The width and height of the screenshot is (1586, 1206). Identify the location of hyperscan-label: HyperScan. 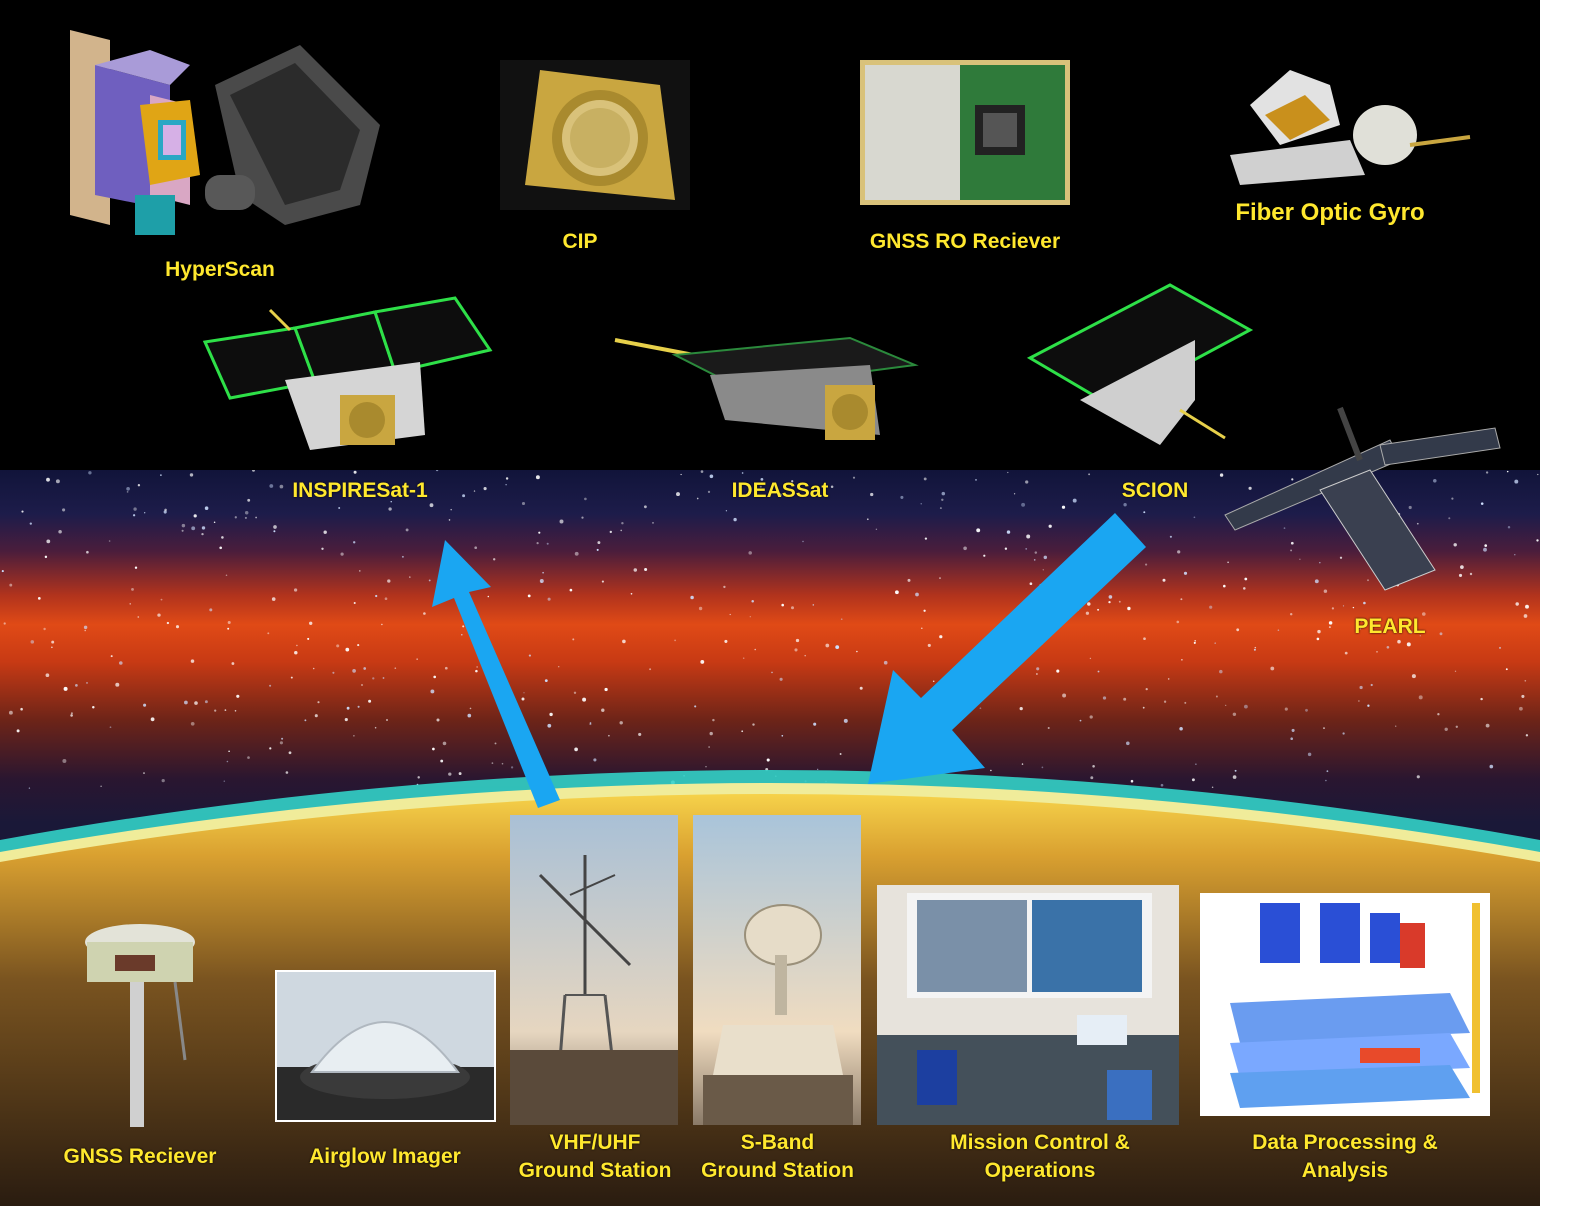
(220, 269).